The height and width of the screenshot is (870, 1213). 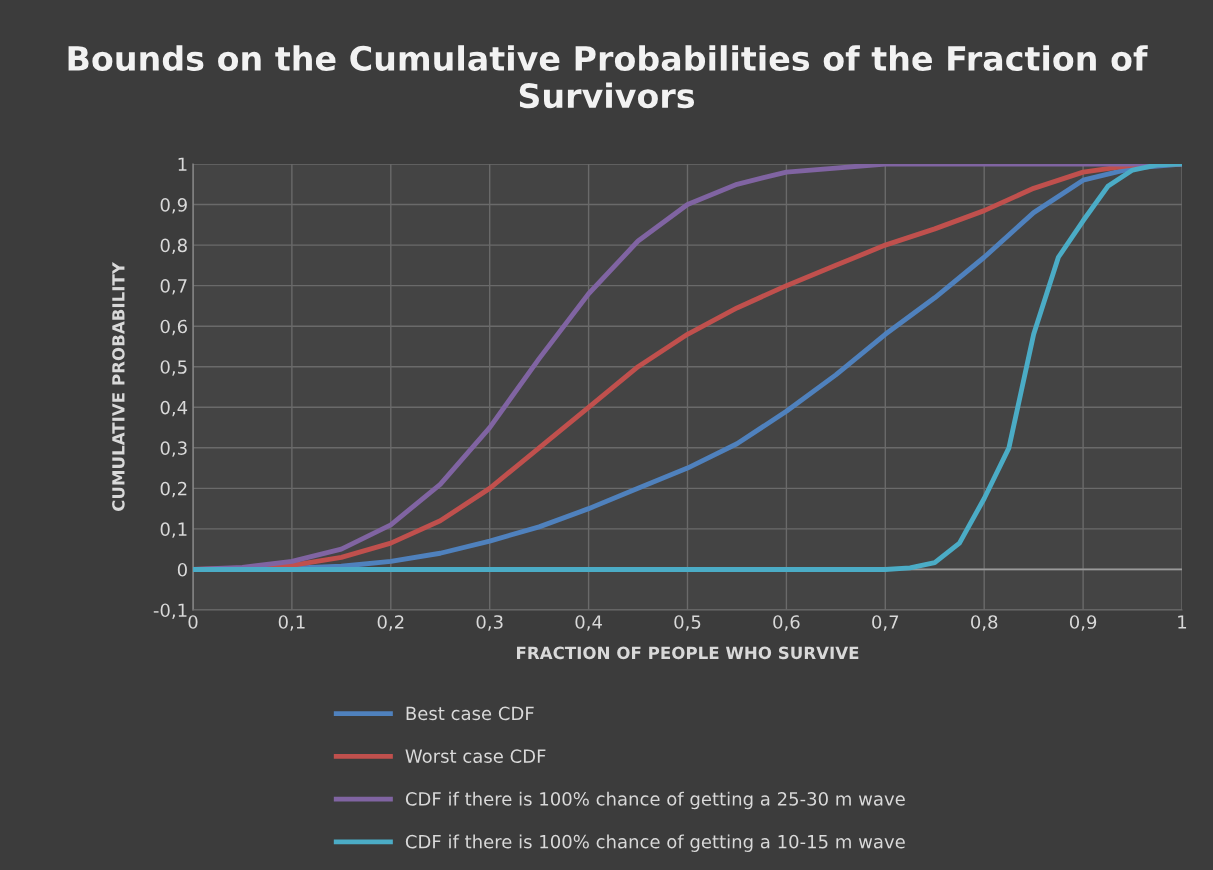 What do you see at coordinates (475, 756) in the screenshot?
I see `legend-label: Worst case CDF` at bounding box center [475, 756].